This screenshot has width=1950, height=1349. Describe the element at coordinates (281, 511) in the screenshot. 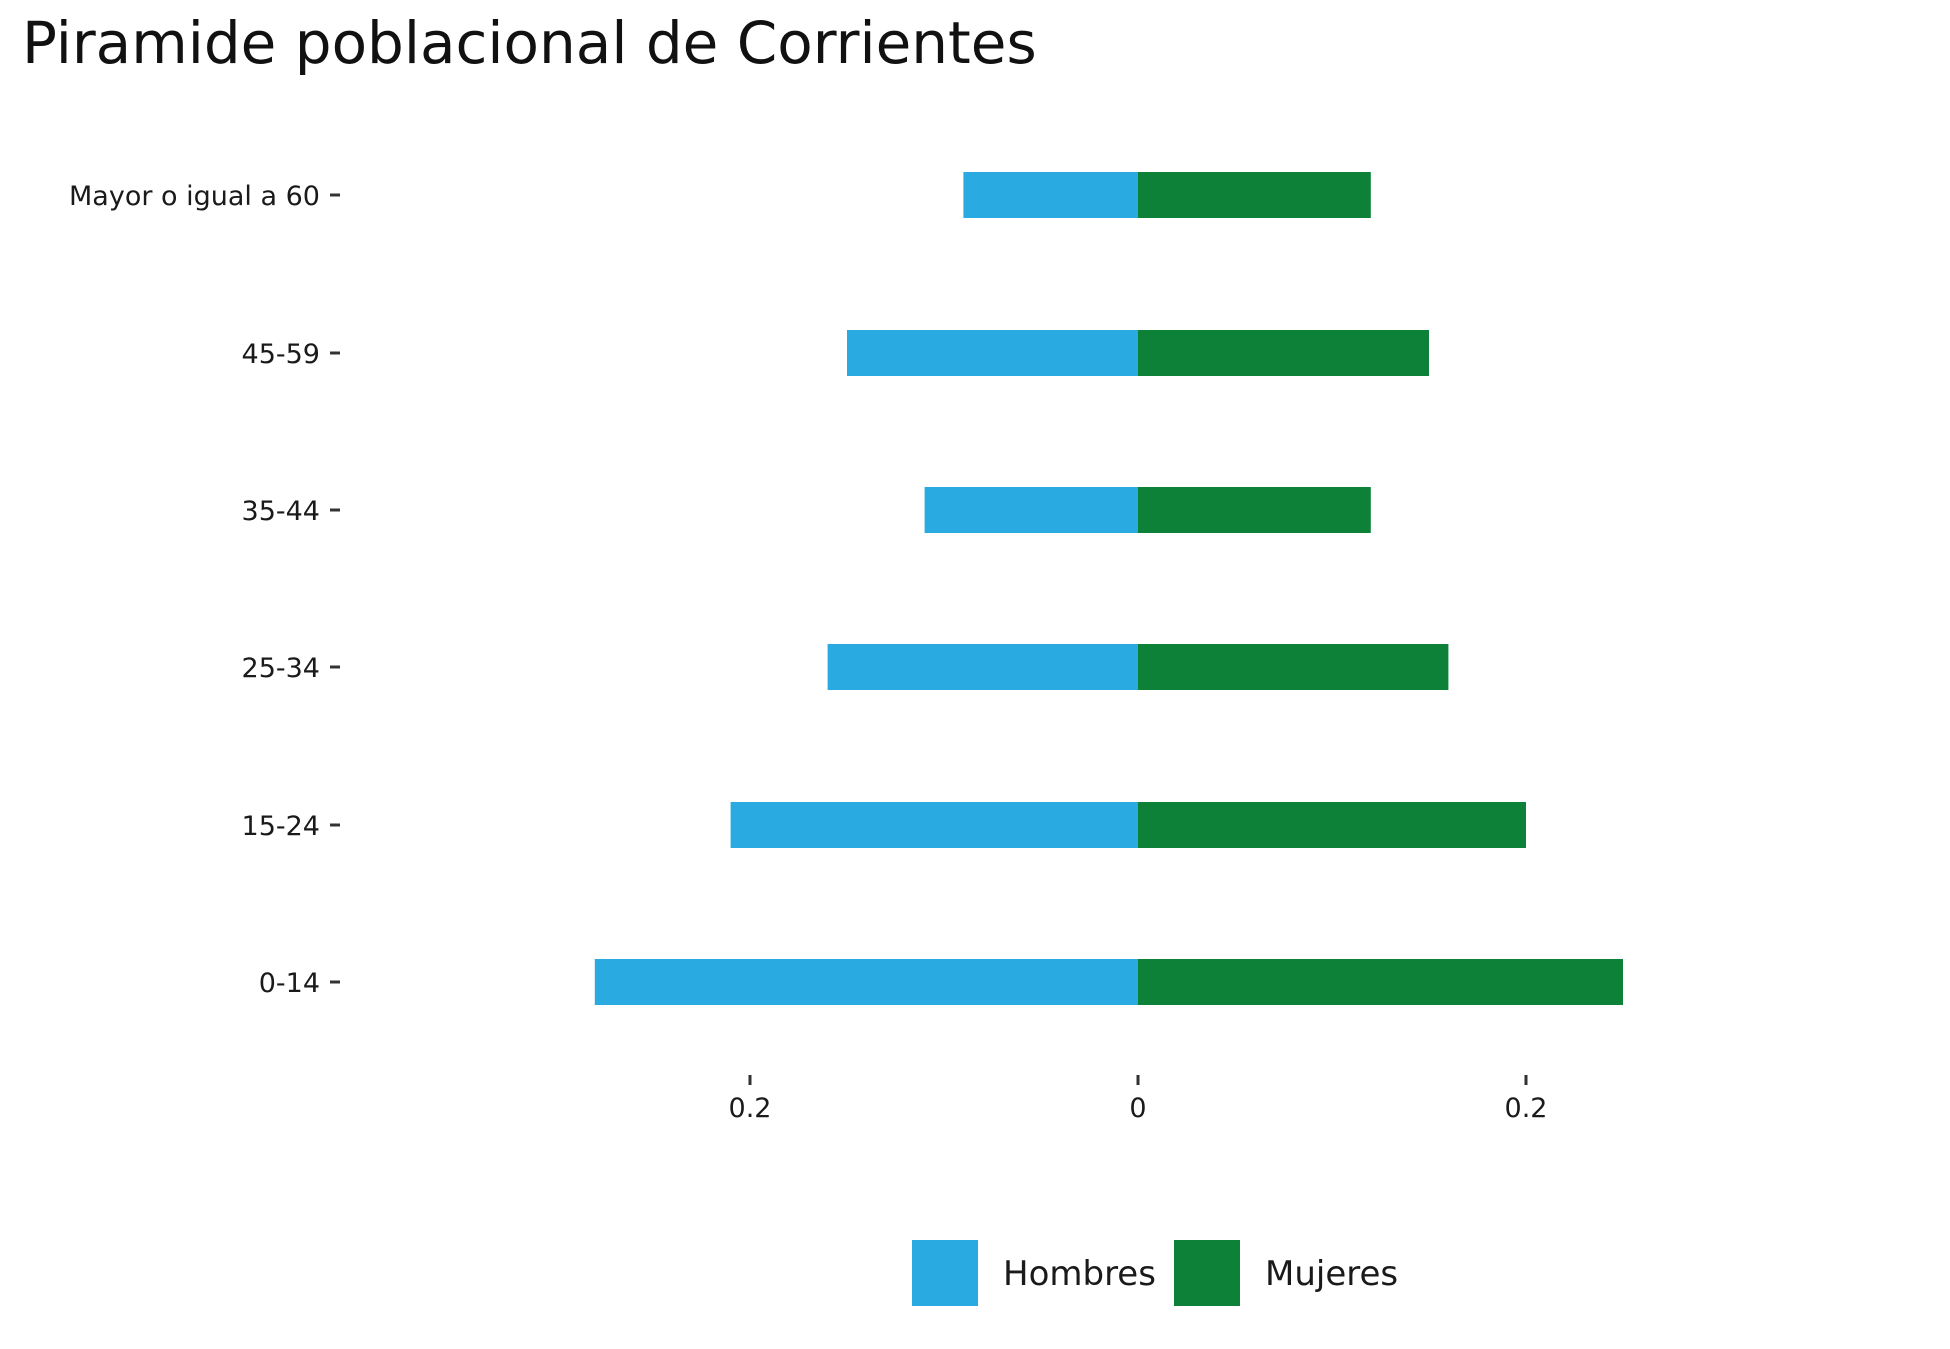

I see `y-tick-label: 35-44` at that location.